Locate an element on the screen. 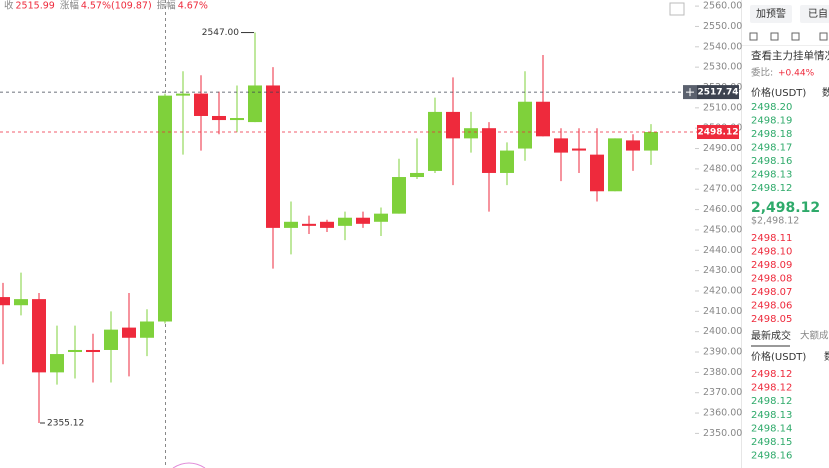 The image size is (829, 468). y-tick-label: 2540.00 is located at coordinates (722, 46).